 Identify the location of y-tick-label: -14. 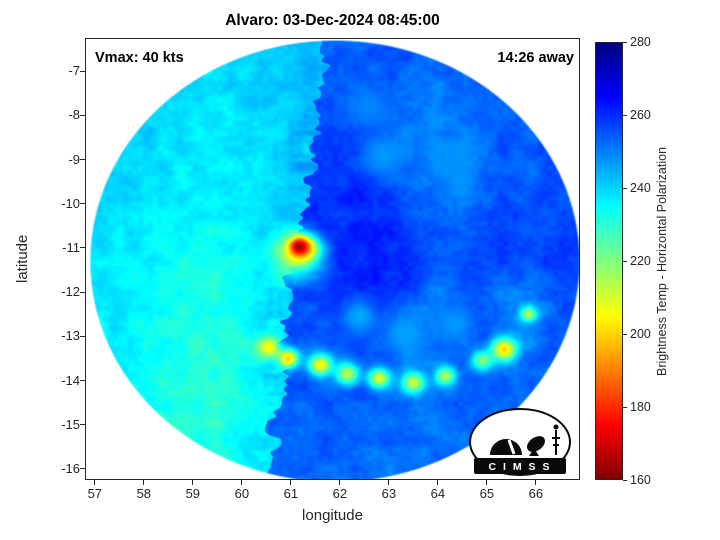
(70, 380).